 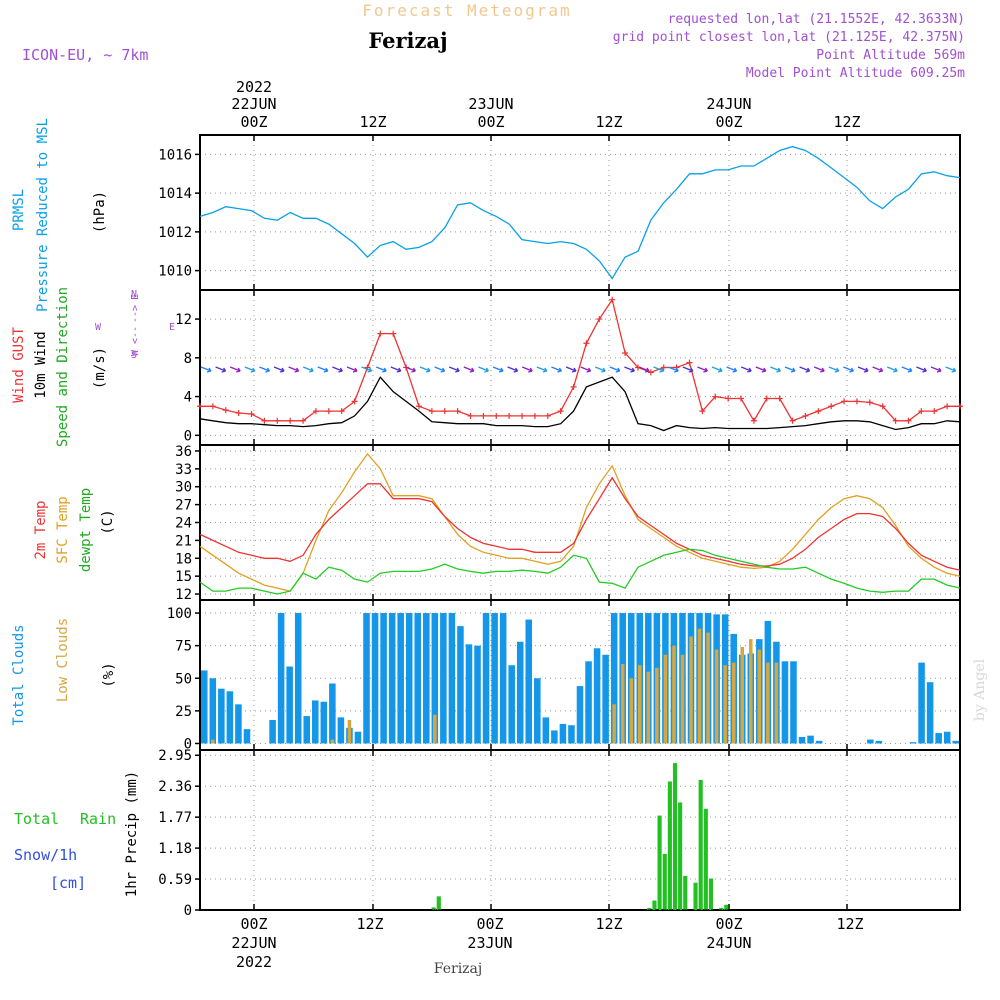 What do you see at coordinates (85, 55) in the screenshot?
I see `model-label: ICON-EU, ~ 7km` at bounding box center [85, 55].